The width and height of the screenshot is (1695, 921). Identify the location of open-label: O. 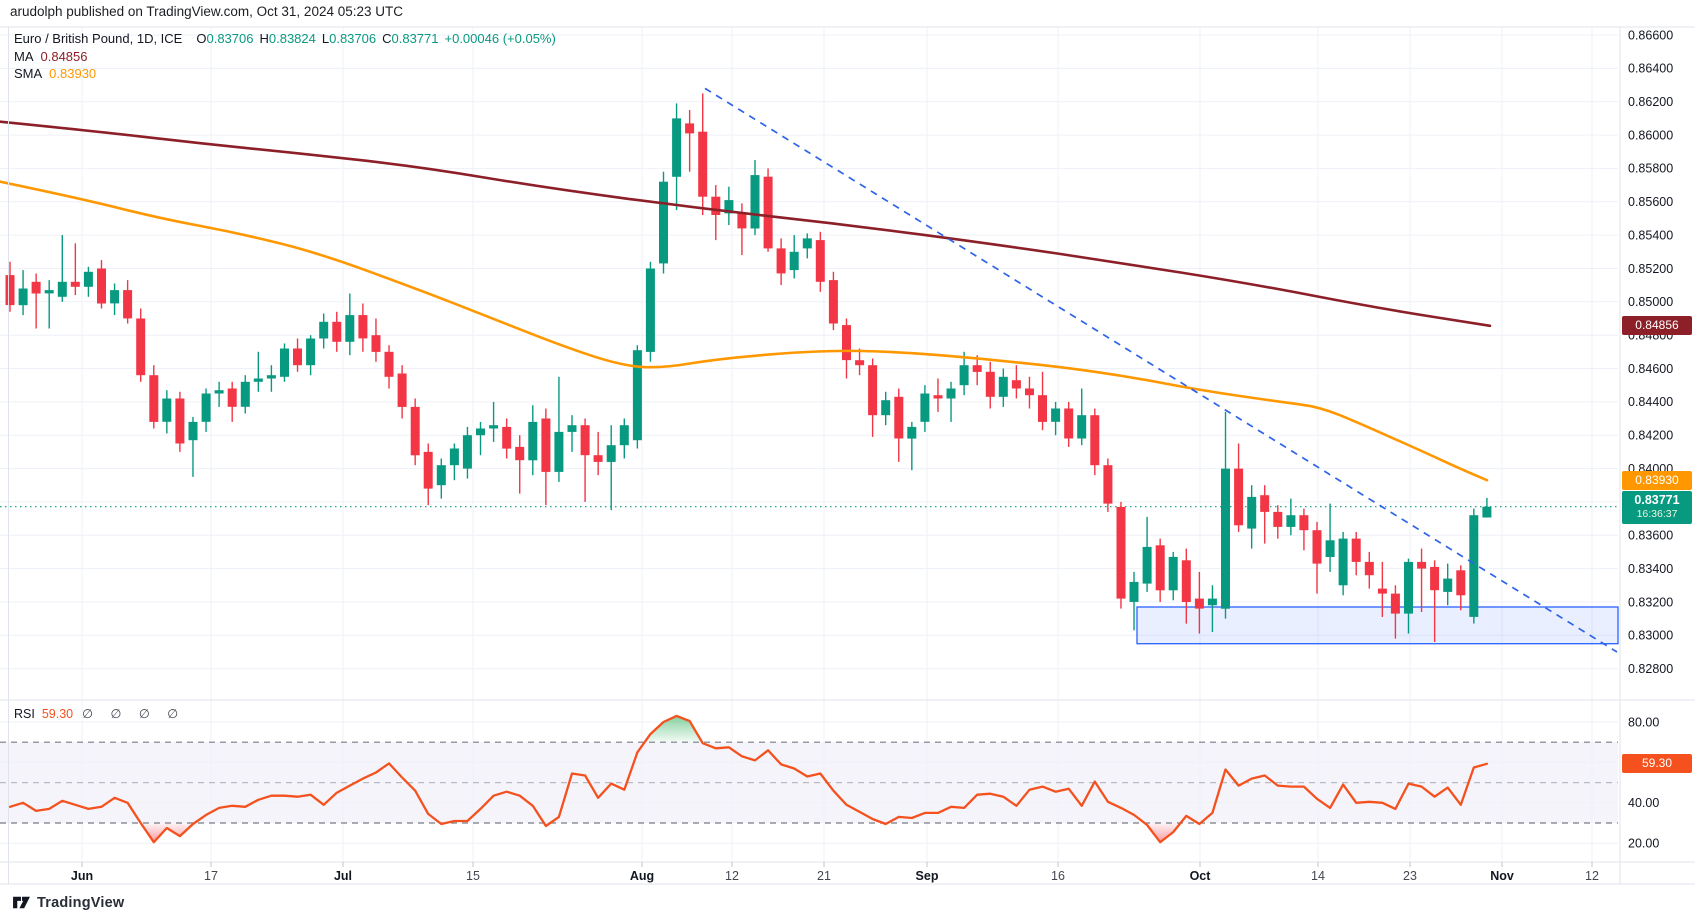
(201, 38).